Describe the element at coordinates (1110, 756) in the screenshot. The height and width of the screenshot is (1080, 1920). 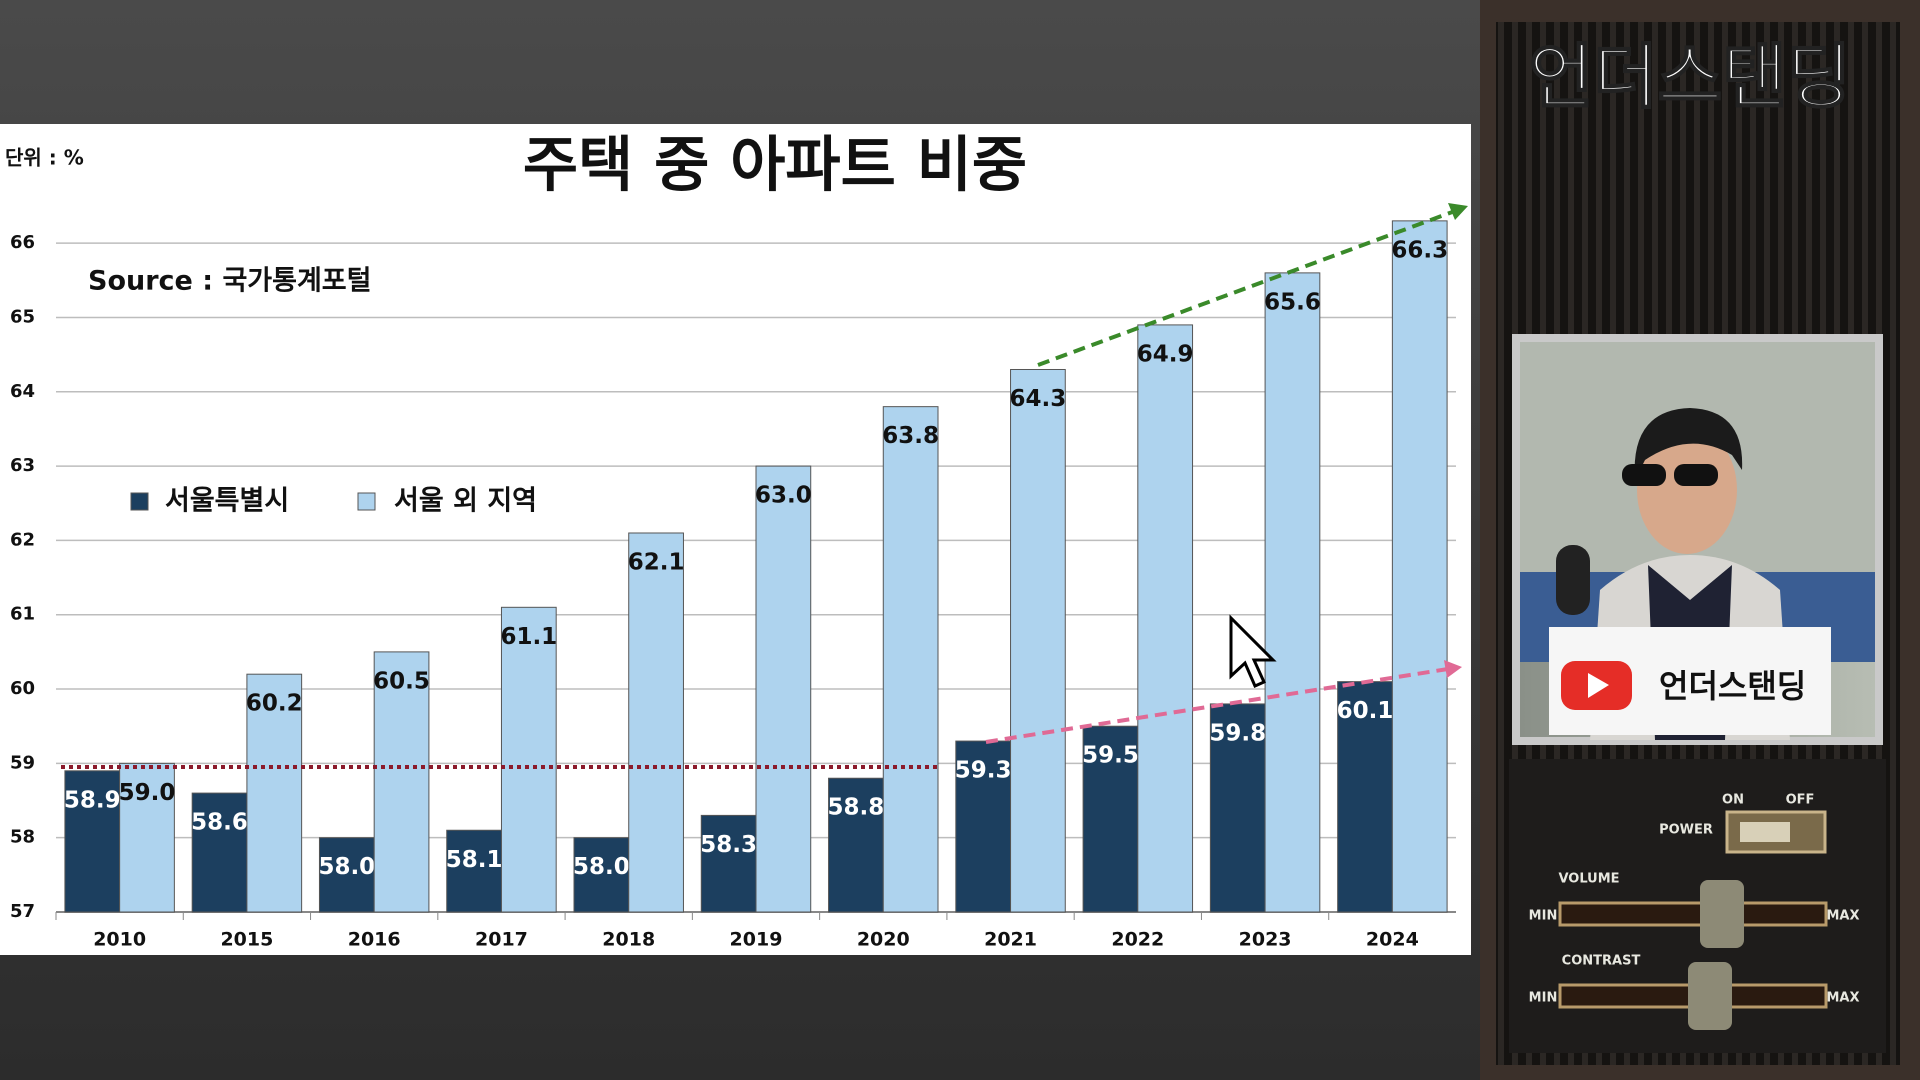
I see `value-label: 59.5` at that location.